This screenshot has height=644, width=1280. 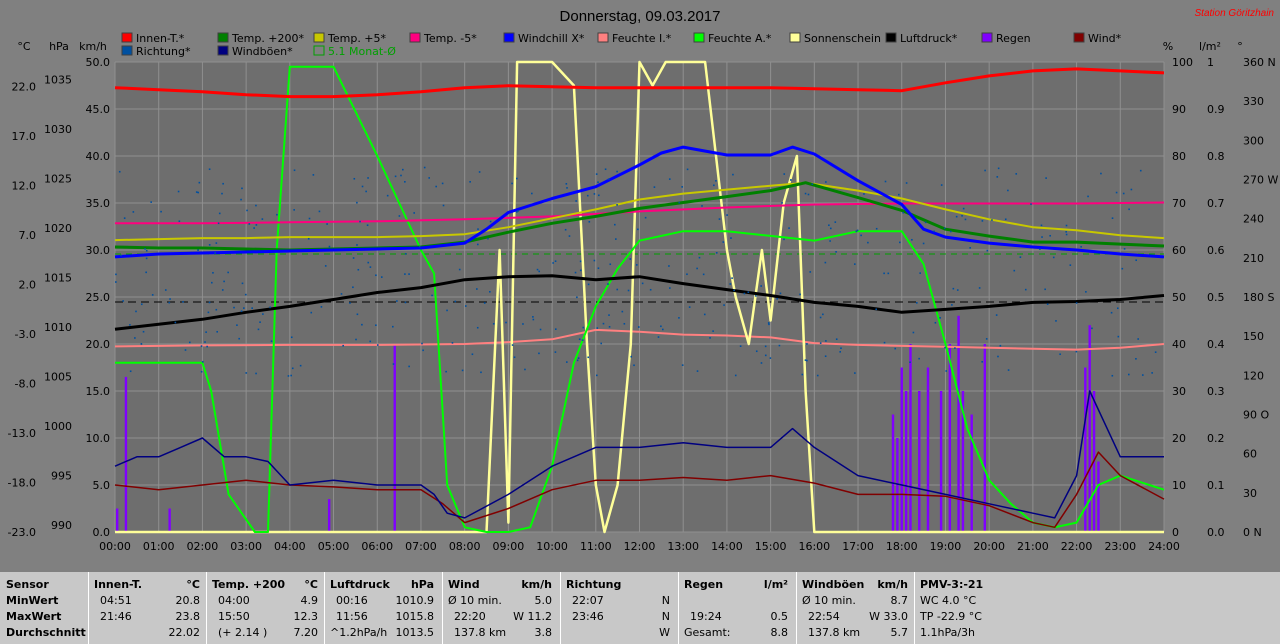 What do you see at coordinates (1179, 391) in the screenshot?
I see `y-percent-tick-label: 30` at bounding box center [1179, 391].